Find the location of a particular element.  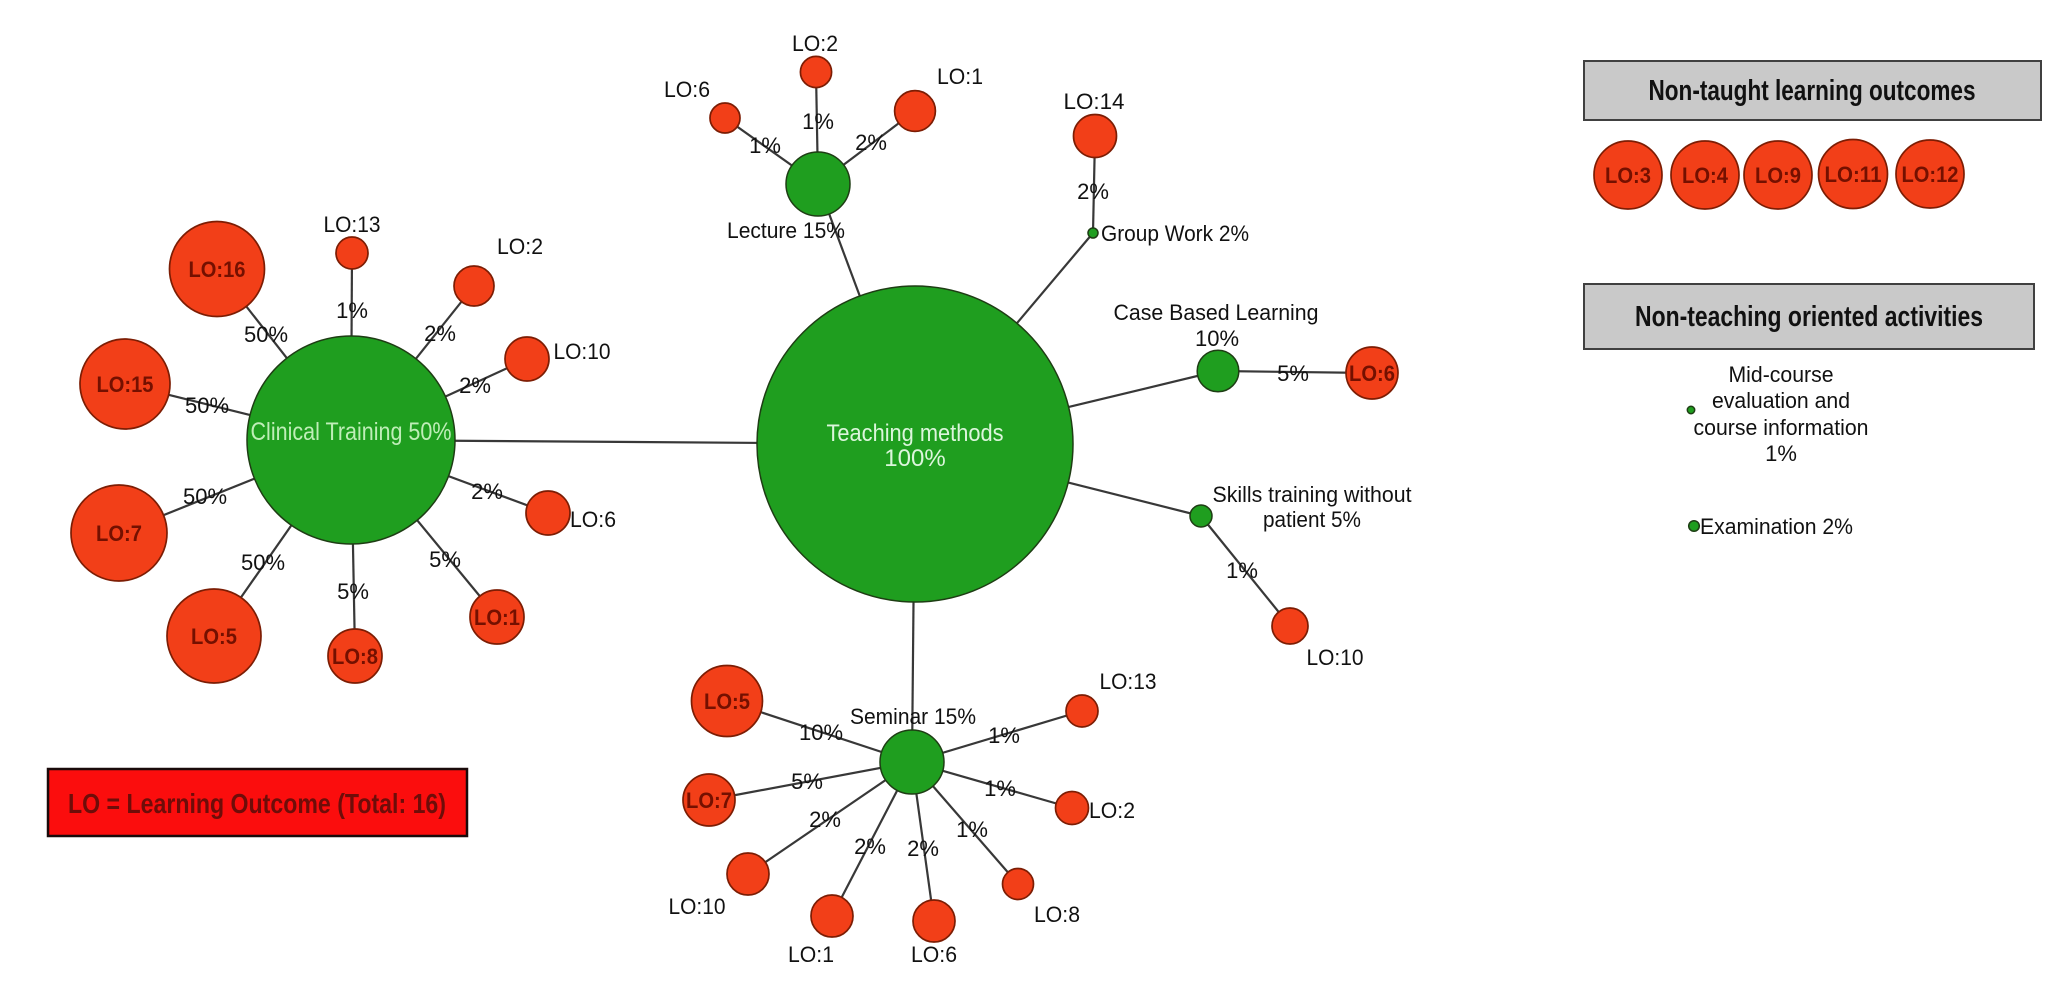

svg-text: LO:9 is located at coordinates (1778, 175).